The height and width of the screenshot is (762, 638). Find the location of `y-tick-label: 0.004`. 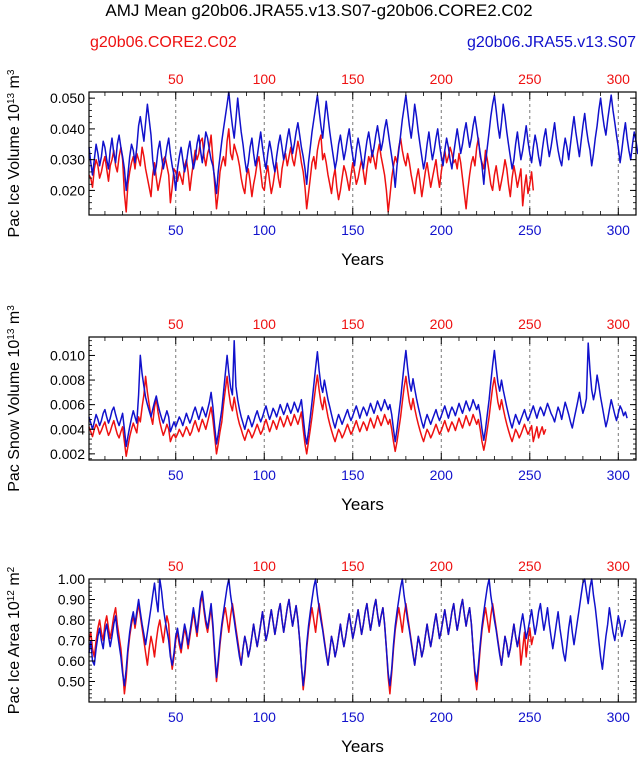

y-tick-label: 0.004 is located at coordinates (67, 429).